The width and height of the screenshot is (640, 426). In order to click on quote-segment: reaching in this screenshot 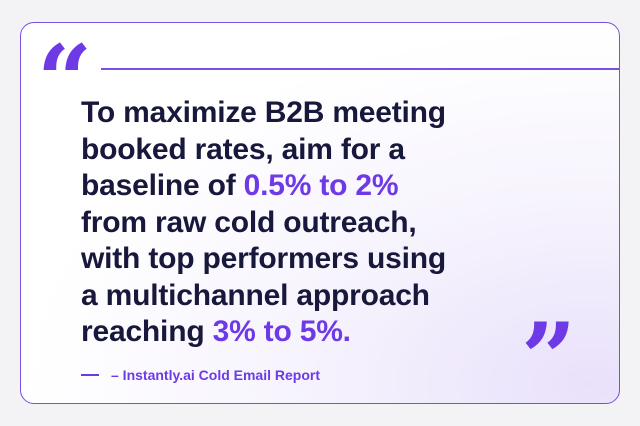, I will do `click(147, 331)`.